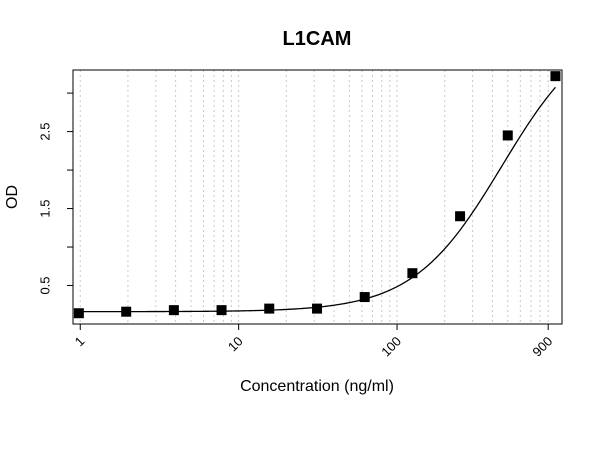  What do you see at coordinates (45, 209) in the screenshot?
I see `y-tick-label: 1.5` at bounding box center [45, 209].